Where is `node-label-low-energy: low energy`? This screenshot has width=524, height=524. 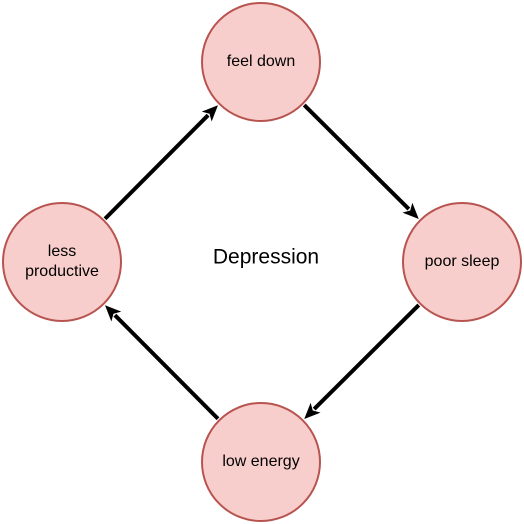
node-label-low-energy: low energy is located at coordinates (260, 461).